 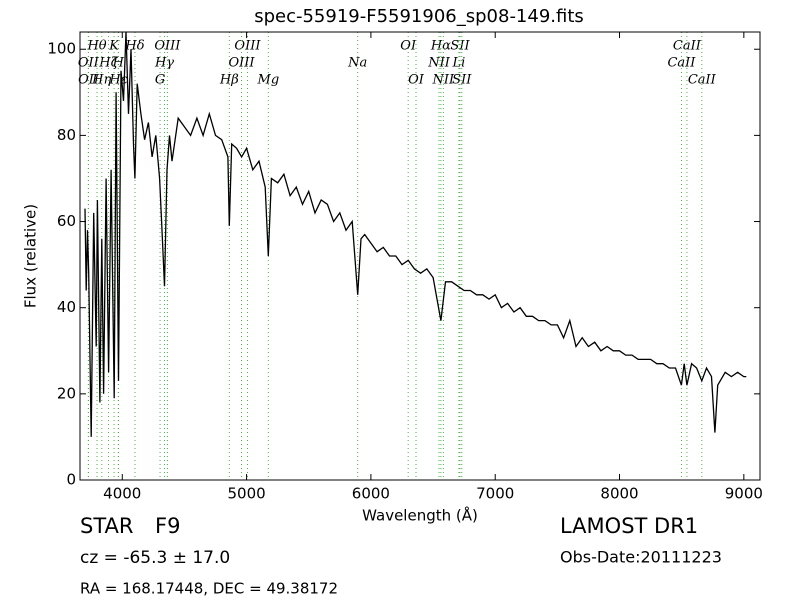 What do you see at coordinates (629, 526) in the screenshot?
I see `survey: LAMOST DR1` at bounding box center [629, 526].